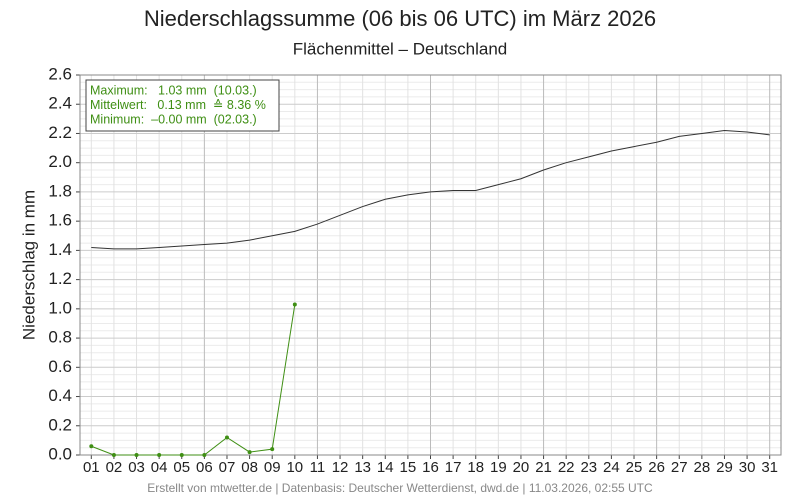  I want to click on x-tick-label: 08, so click(249, 467).